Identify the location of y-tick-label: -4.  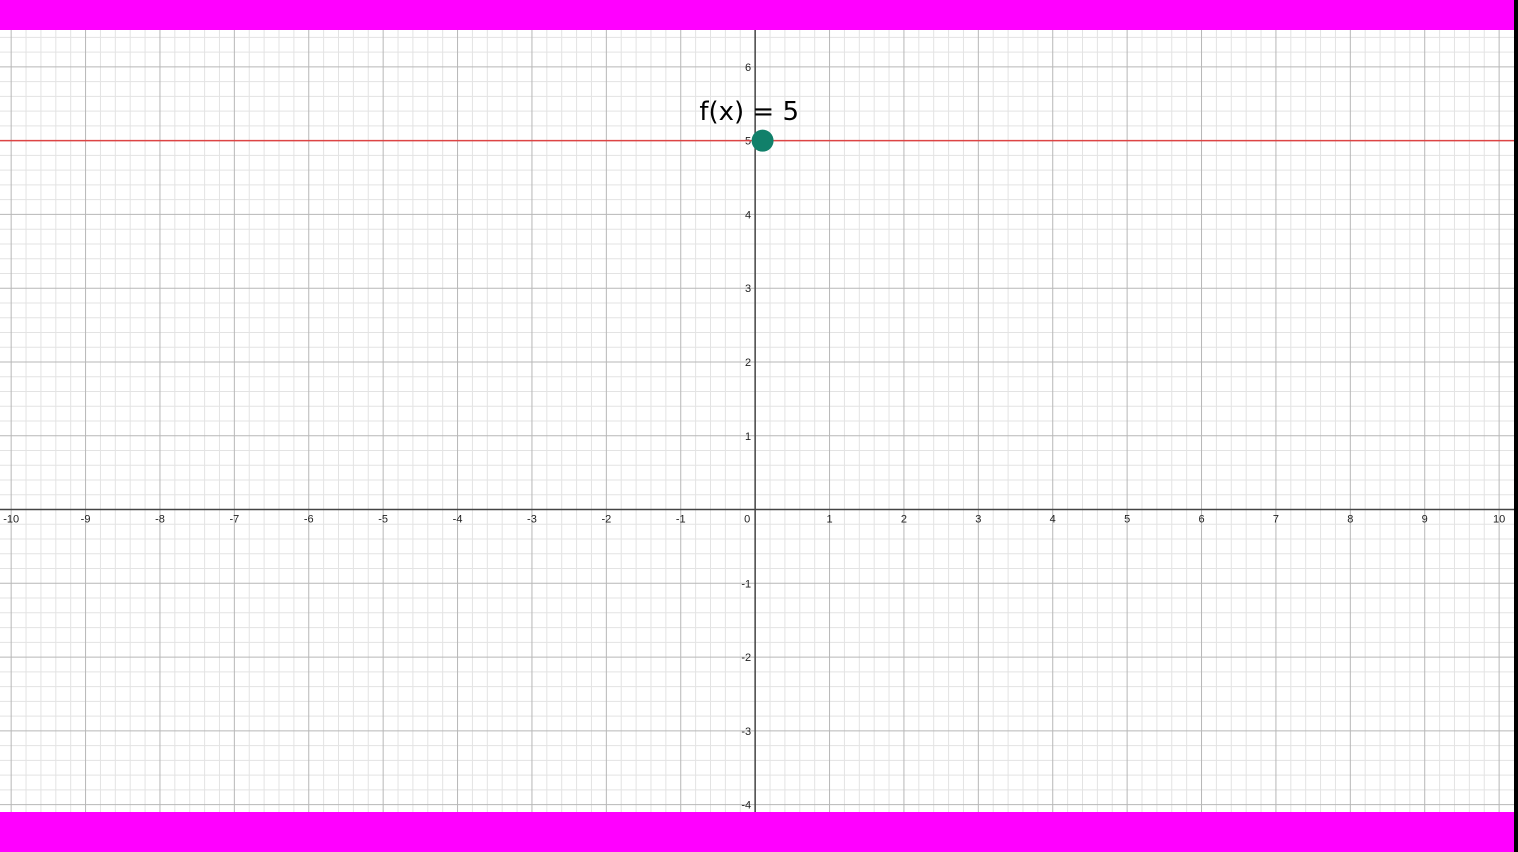
(746, 806).